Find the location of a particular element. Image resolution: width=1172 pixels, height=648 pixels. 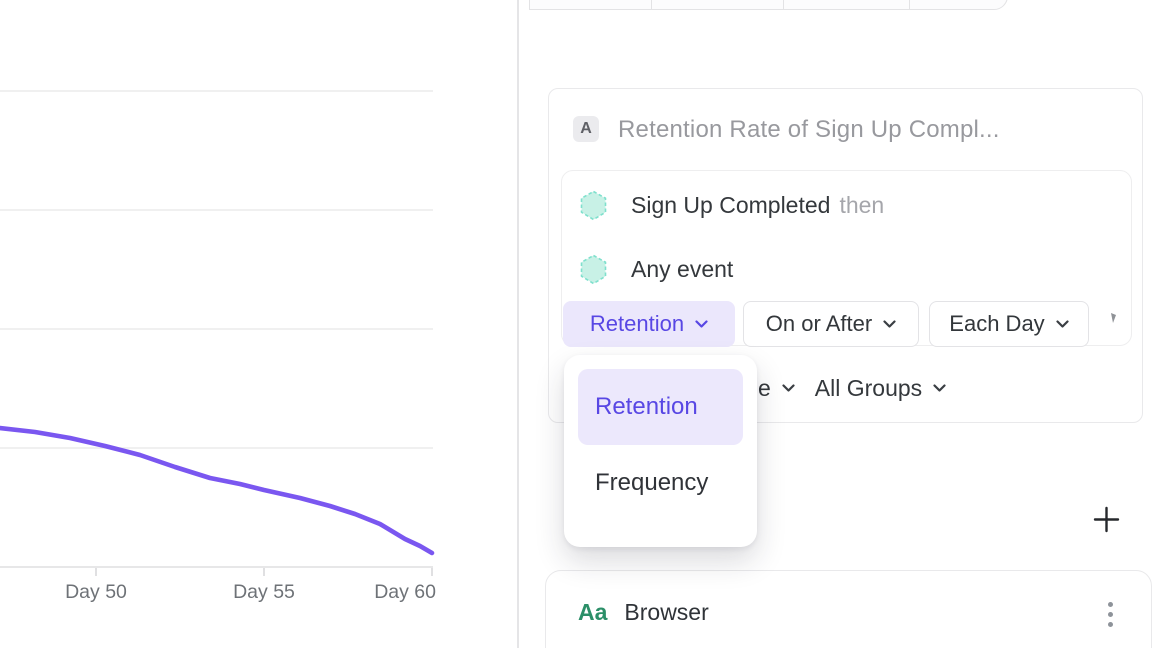

grouping-row: e All Groups is located at coordinates (852, 388).